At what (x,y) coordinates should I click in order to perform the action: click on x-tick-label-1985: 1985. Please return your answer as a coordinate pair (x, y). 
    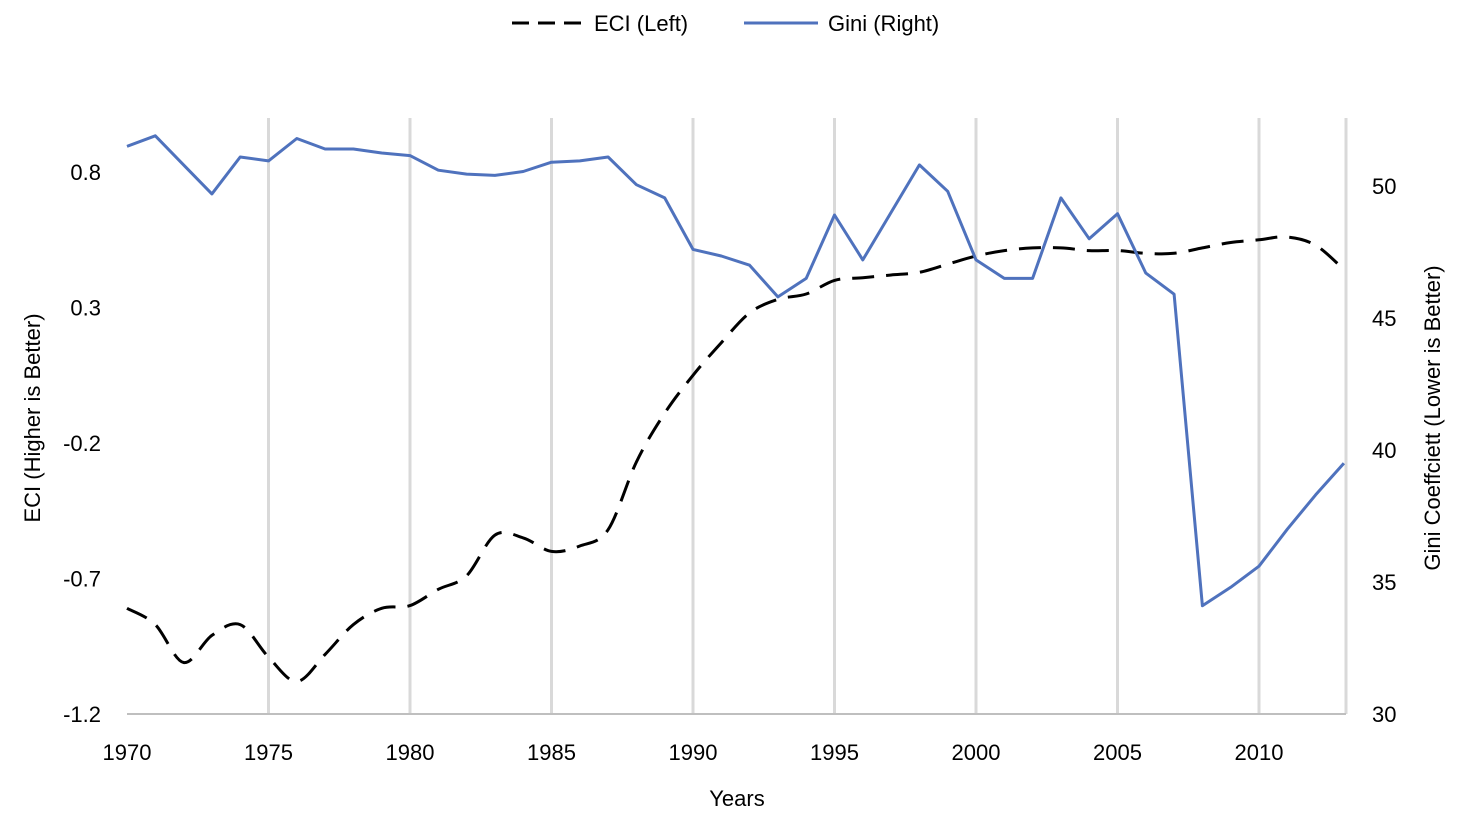
    Looking at the image, I should click on (551, 752).